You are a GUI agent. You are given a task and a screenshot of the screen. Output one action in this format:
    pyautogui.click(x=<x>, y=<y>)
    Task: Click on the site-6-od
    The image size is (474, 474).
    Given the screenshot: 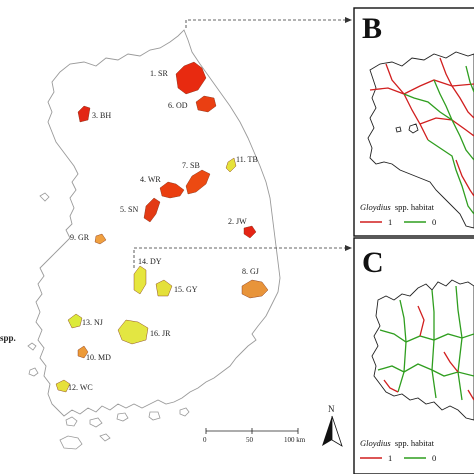 What is the action you would take?
    pyautogui.click(x=206, y=104)
    